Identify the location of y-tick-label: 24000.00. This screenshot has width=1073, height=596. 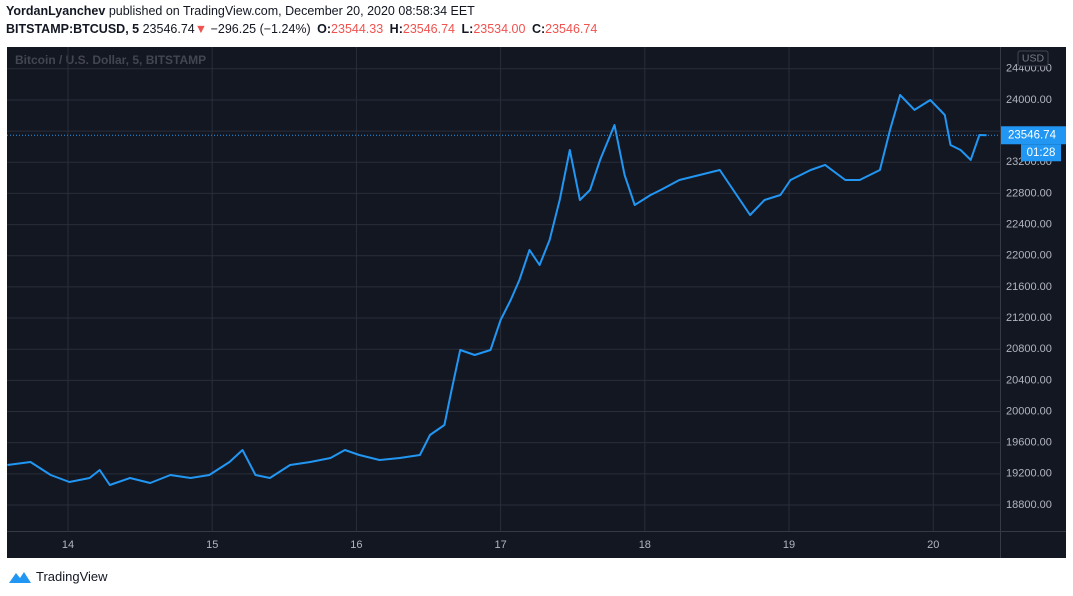
(1029, 100).